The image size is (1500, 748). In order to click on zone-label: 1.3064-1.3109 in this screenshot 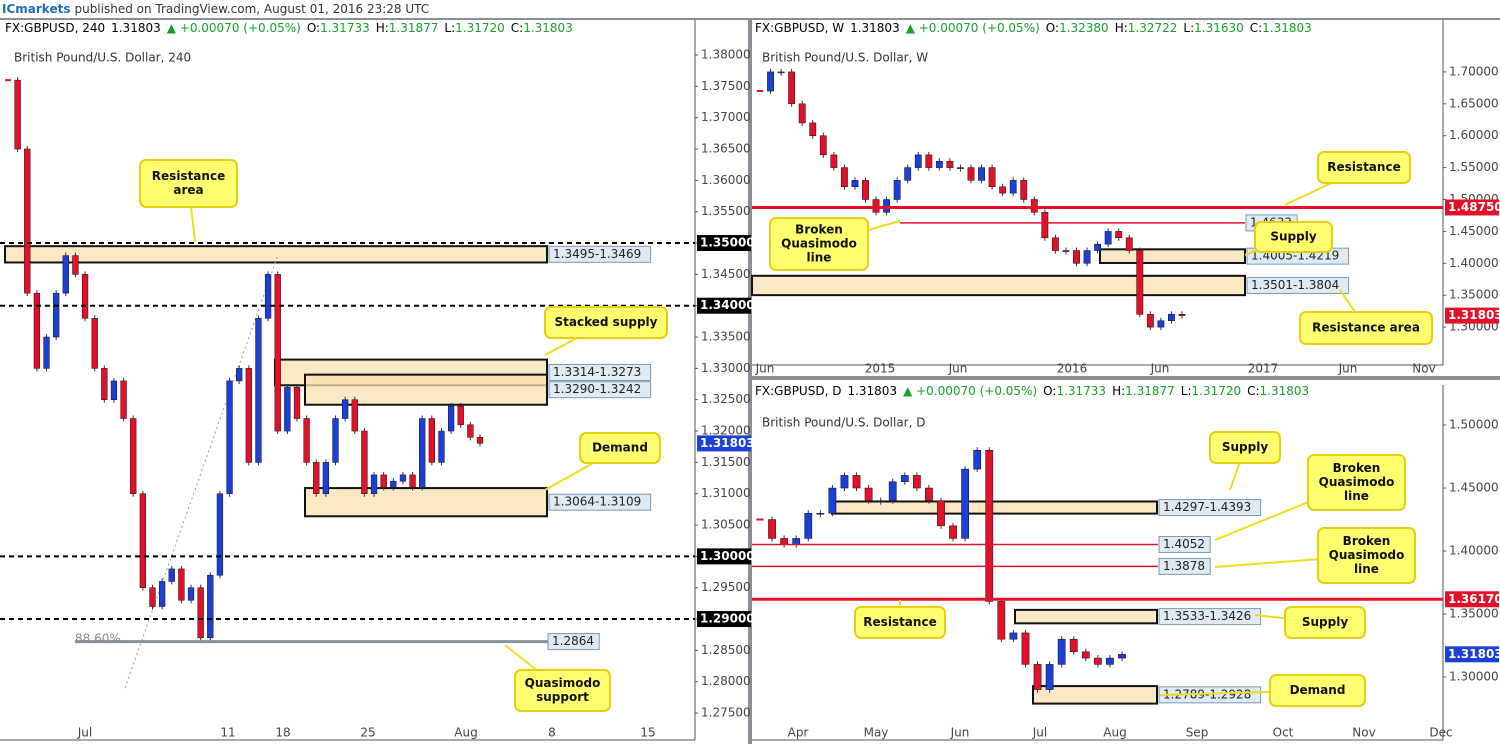, I will do `click(597, 502)`.